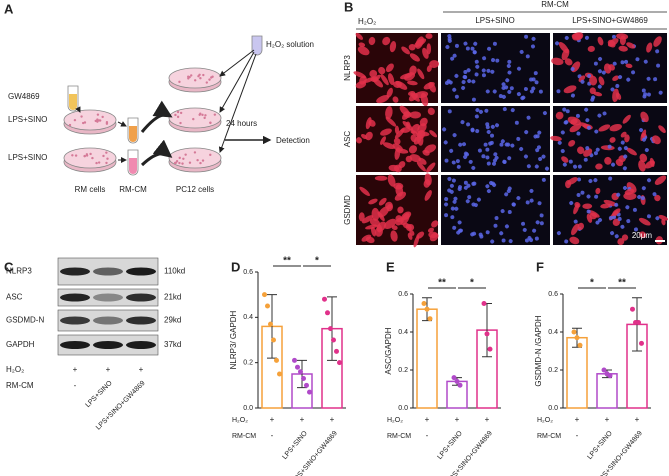  I want to click on significance-label: **, so click(622, 283).